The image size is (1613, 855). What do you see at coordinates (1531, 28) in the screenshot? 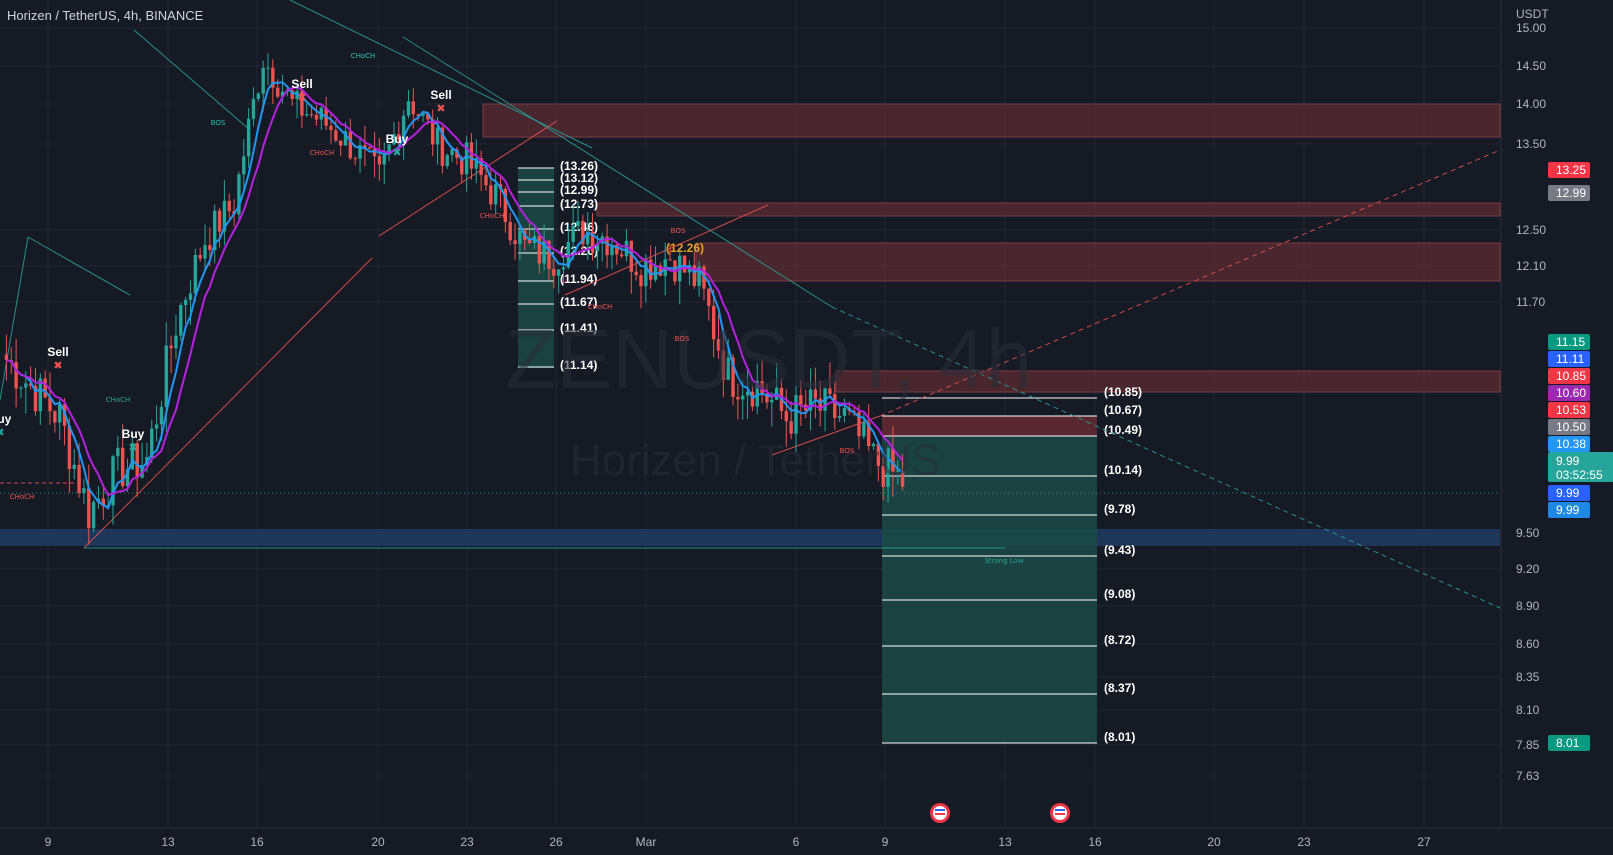
I see `price-tick-label: 15.00` at bounding box center [1531, 28].